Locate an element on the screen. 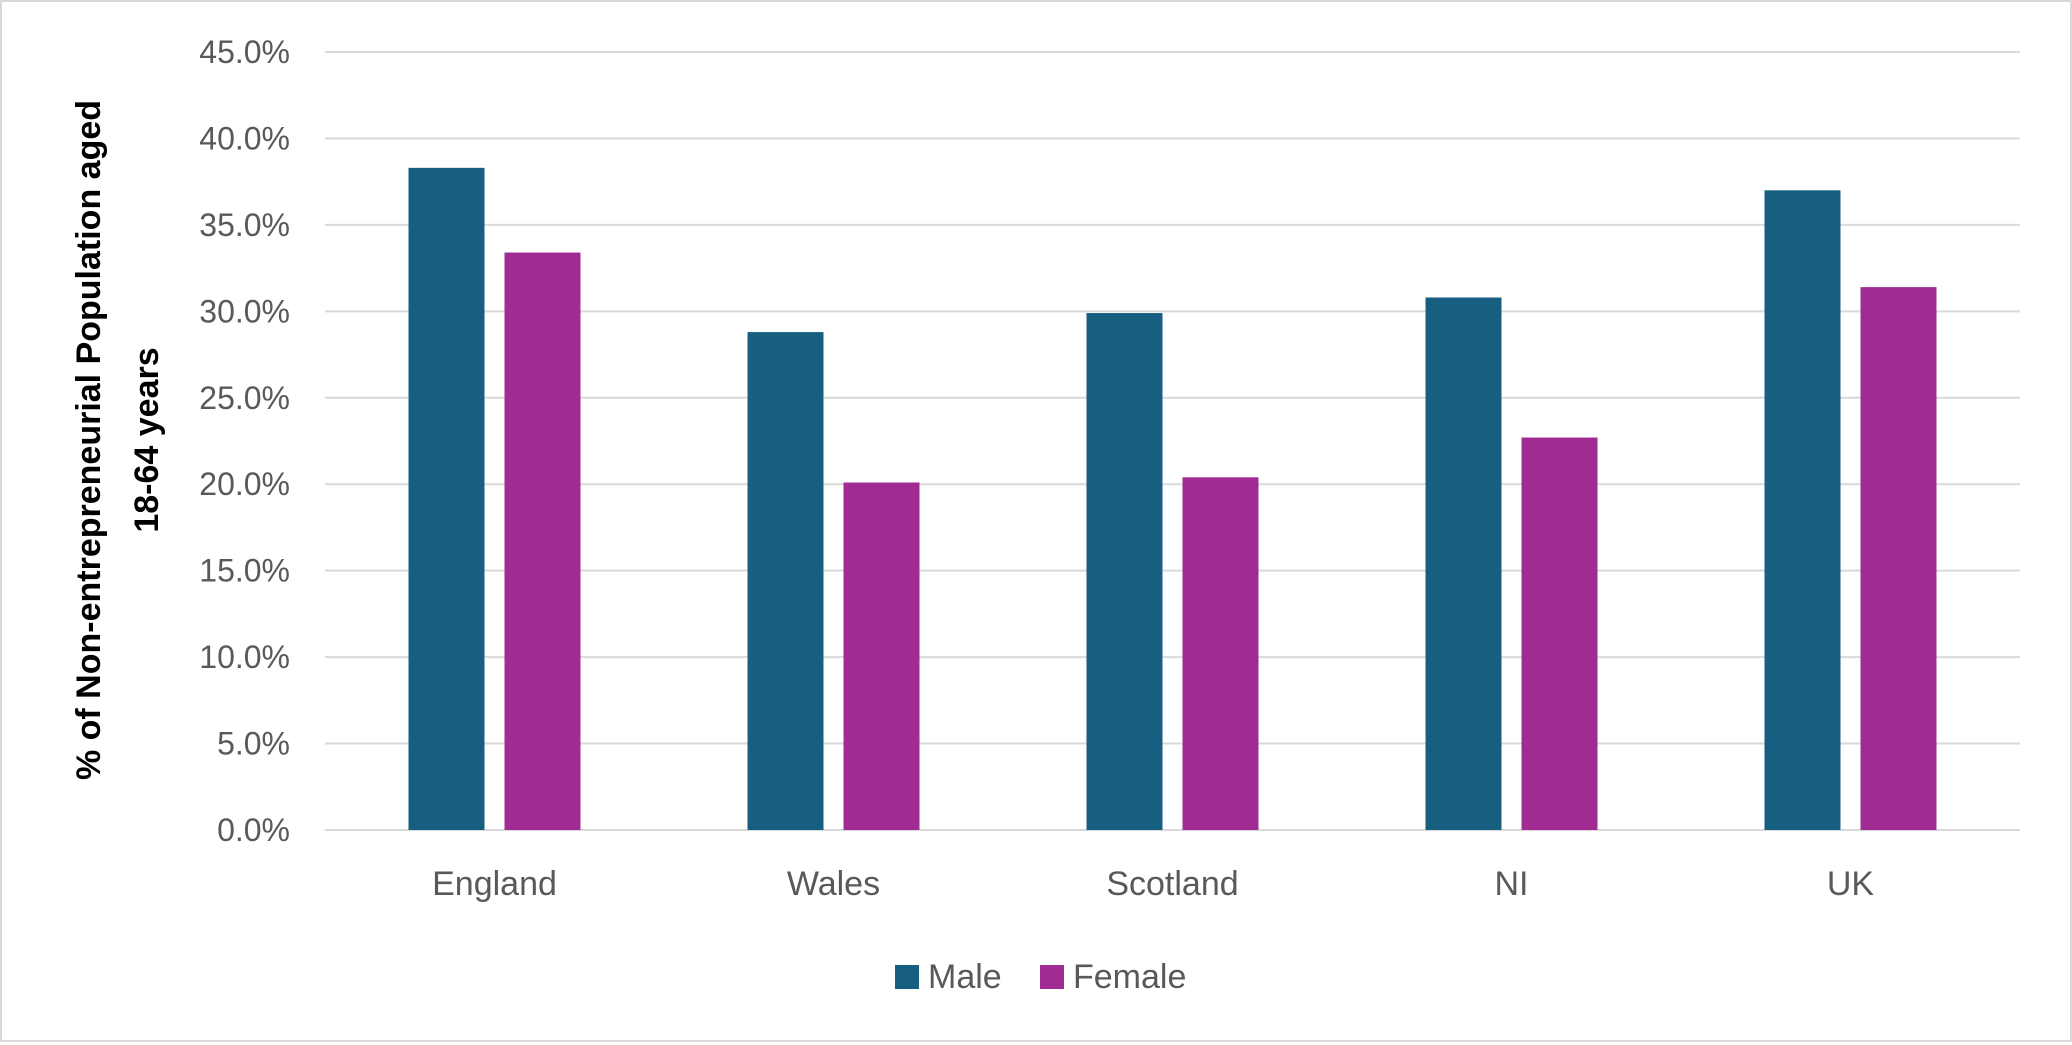 The width and height of the screenshot is (2072, 1045). y-tick-label: 5.0% is located at coordinates (253, 744).